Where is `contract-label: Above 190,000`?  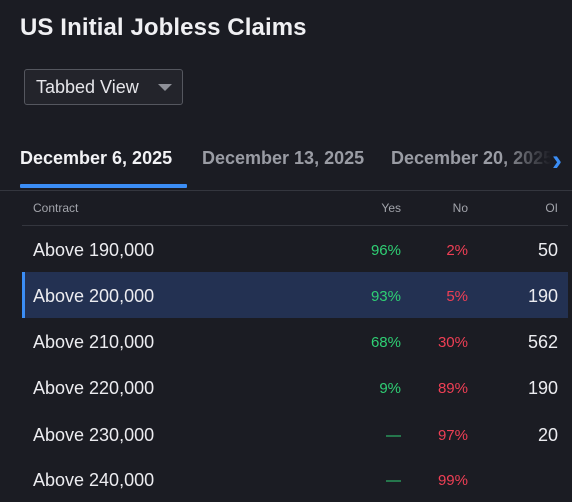
contract-label: Above 190,000 is located at coordinates (94, 250).